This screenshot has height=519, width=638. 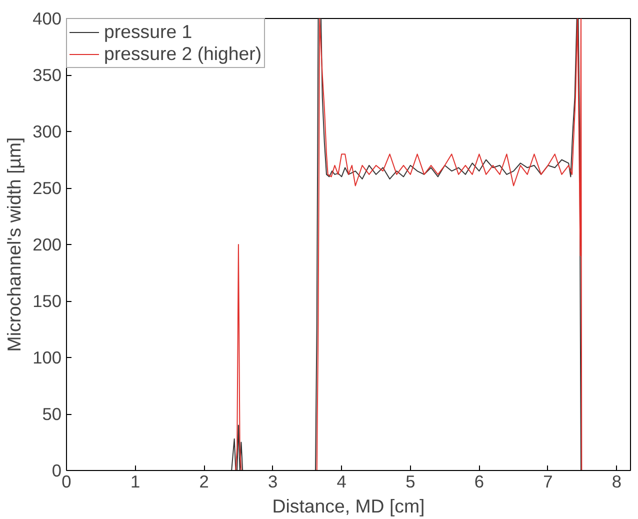 I want to click on y-tick-label: 200, so click(x=47, y=244).